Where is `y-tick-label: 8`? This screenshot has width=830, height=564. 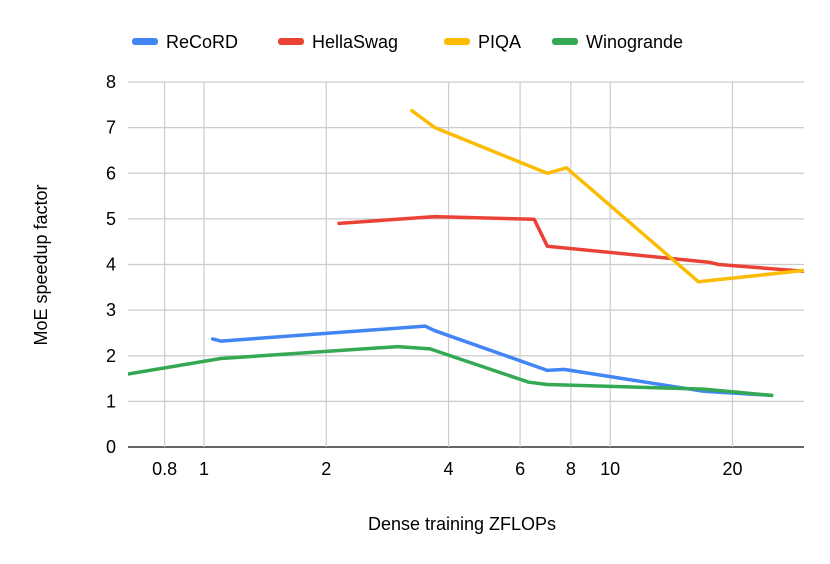 y-tick-label: 8 is located at coordinates (111, 82).